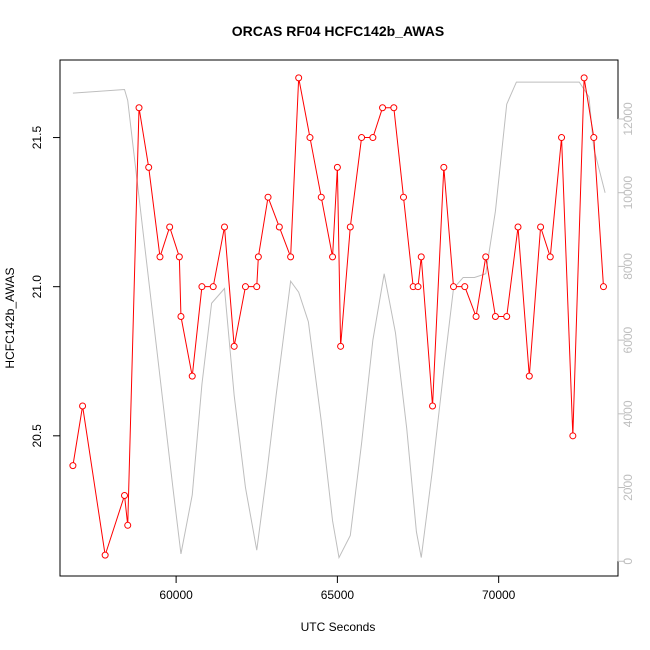 The image size is (650, 650). What do you see at coordinates (499, 595) in the screenshot?
I see `x-tick-label: 70000` at bounding box center [499, 595].